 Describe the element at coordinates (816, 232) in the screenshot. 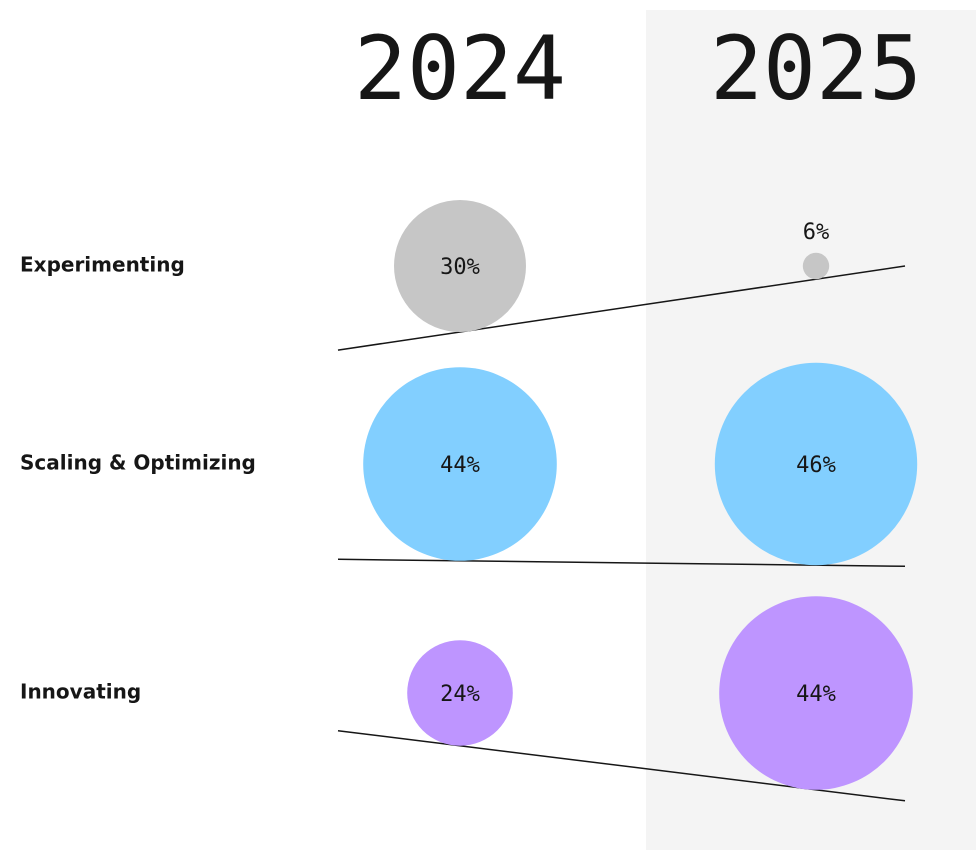

I see `data-label: 6%` at that location.